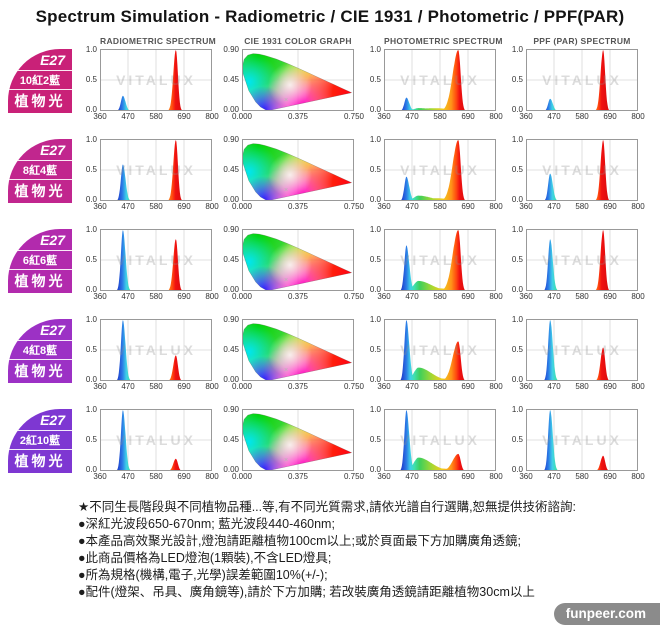 This screenshot has height=628, width=660. Describe the element at coordinates (40, 261) in the screenshot. I see `product-badge: E27 6紅6藍 植物光` at that location.